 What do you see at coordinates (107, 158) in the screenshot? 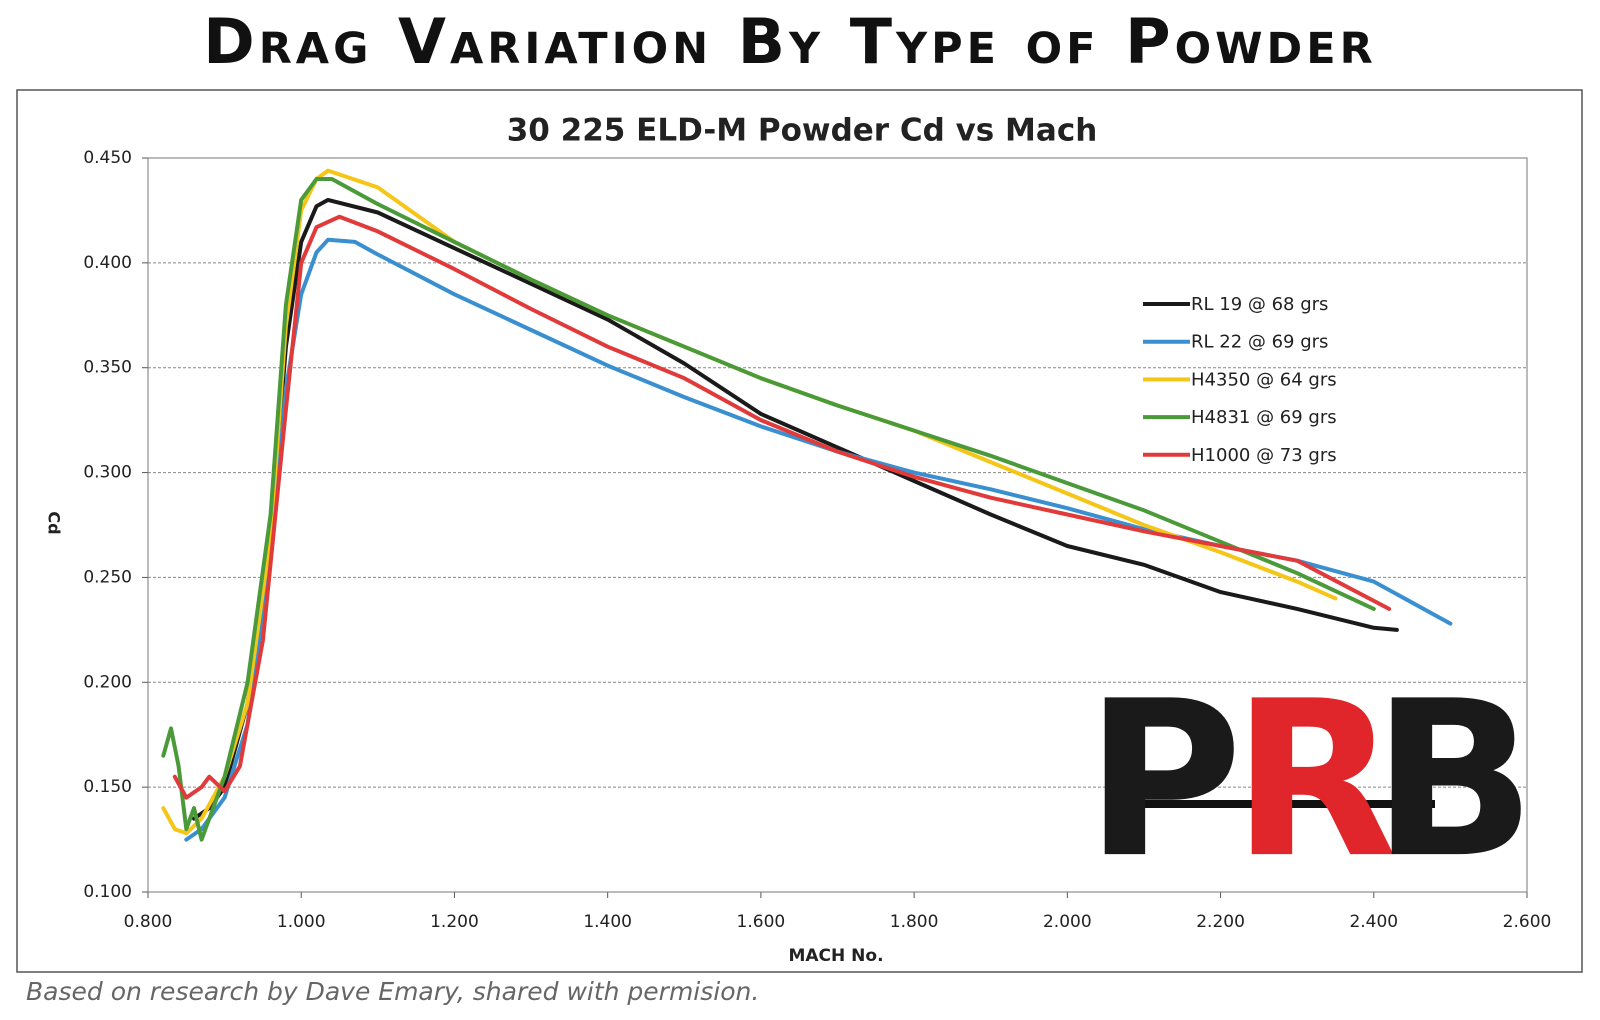
I see `y-tick-label: 0.450` at bounding box center [107, 158].